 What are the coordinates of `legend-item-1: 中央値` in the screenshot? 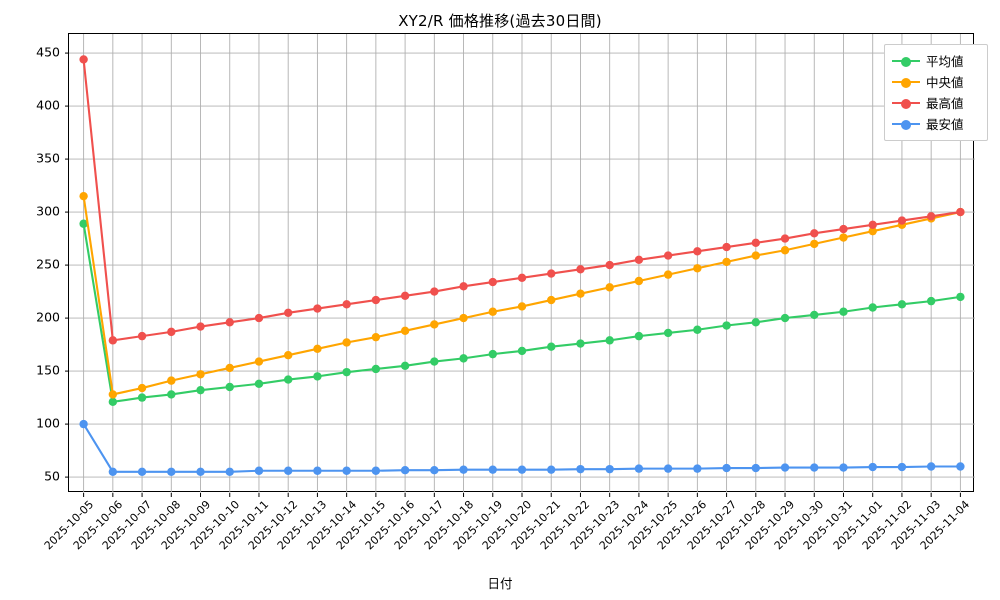 It's located at (936, 81).